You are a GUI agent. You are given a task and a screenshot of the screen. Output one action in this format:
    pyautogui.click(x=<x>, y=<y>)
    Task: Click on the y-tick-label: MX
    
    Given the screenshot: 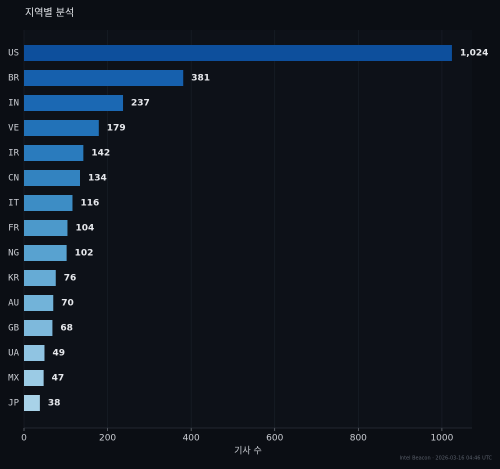 What is the action you would take?
    pyautogui.click(x=13, y=379)
    